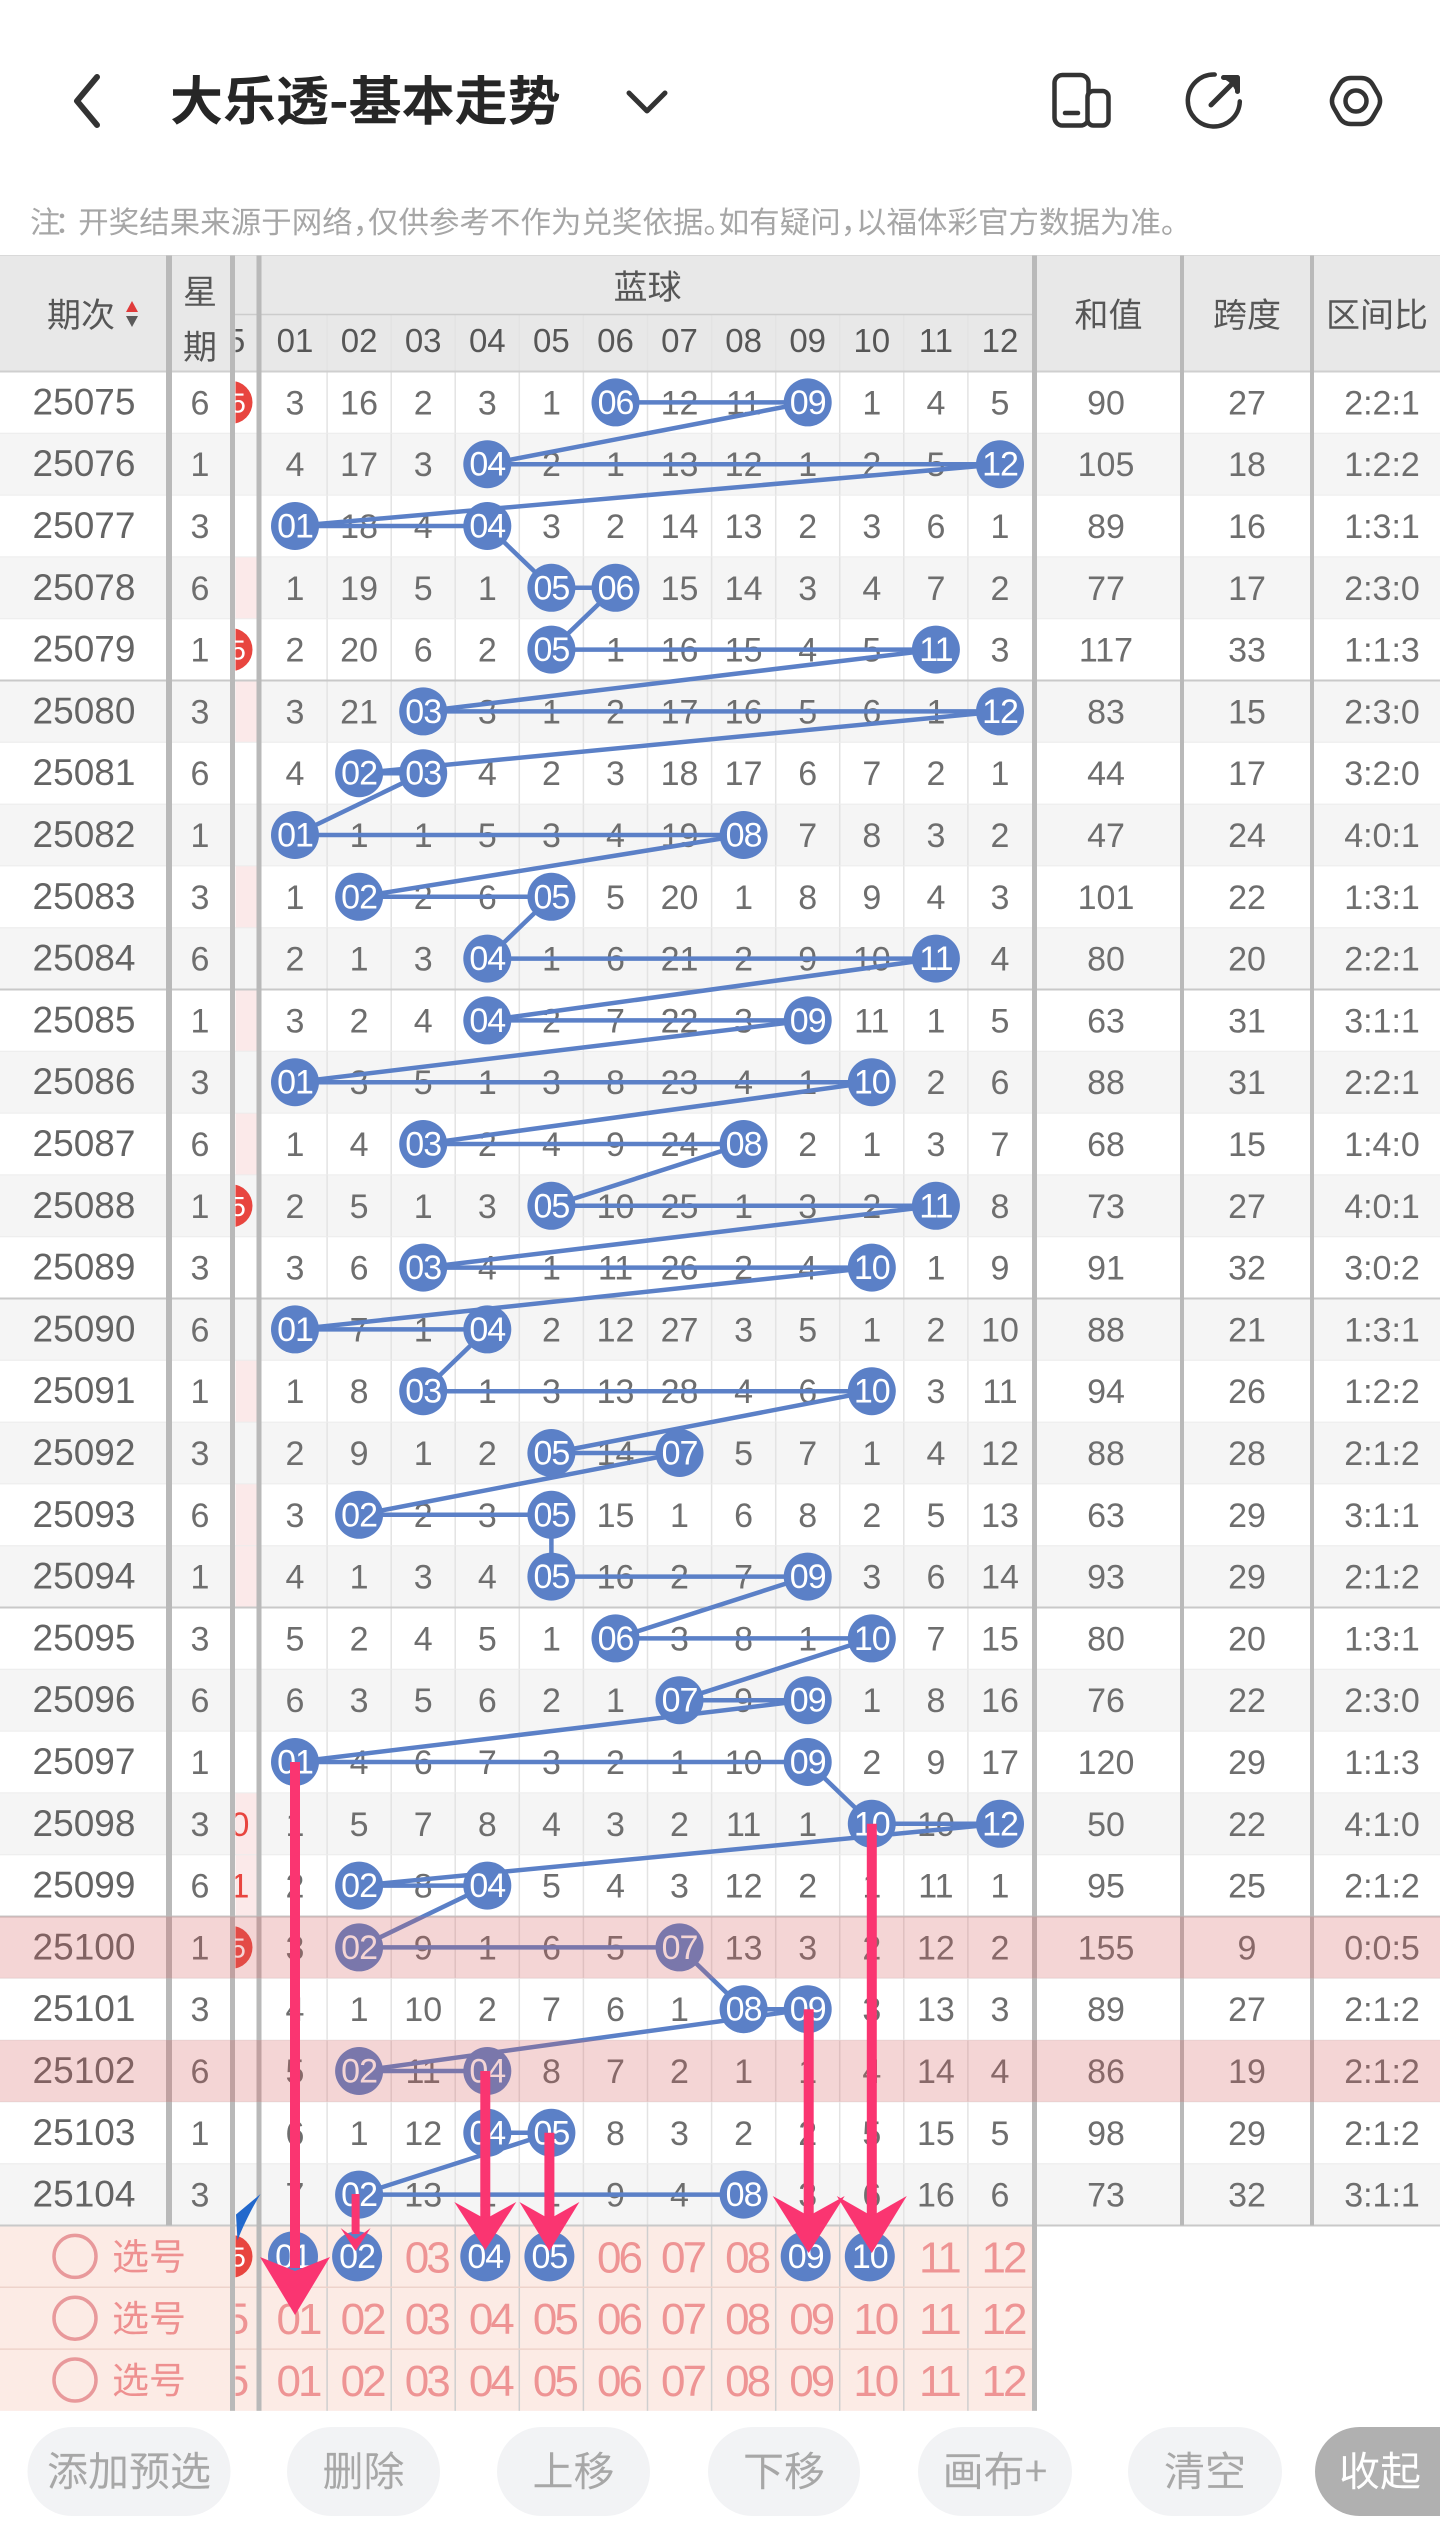 The width and height of the screenshot is (1440, 2533). Describe the element at coordinates (84, 401) in the screenshot. I see `svg-text: 25075` at that location.